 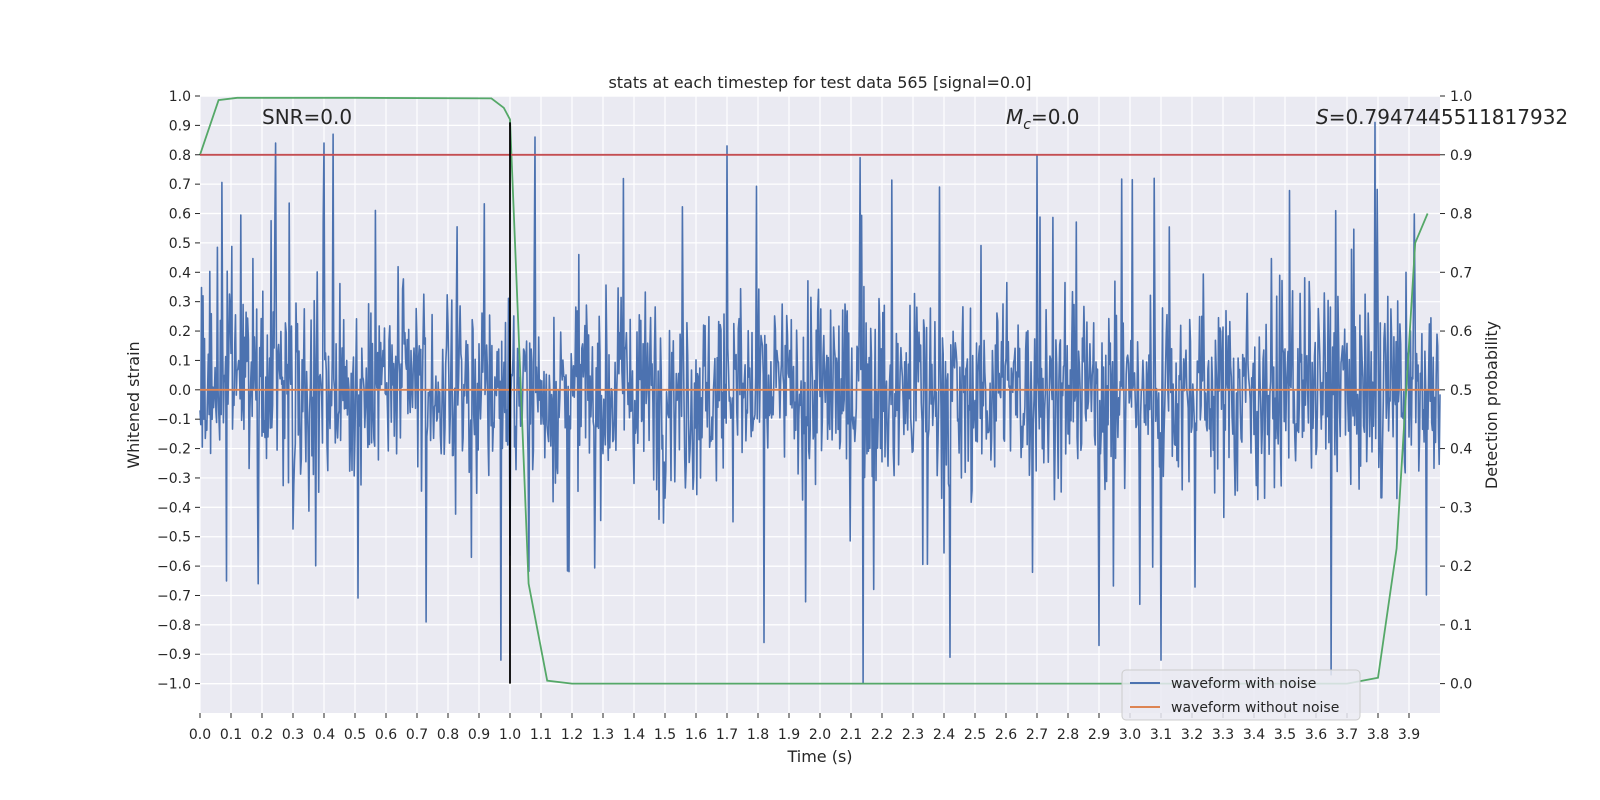 What do you see at coordinates (180, 156) in the screenshot?
I see `y-tick-label-2: 0.8` at bounding box center [180, 156].